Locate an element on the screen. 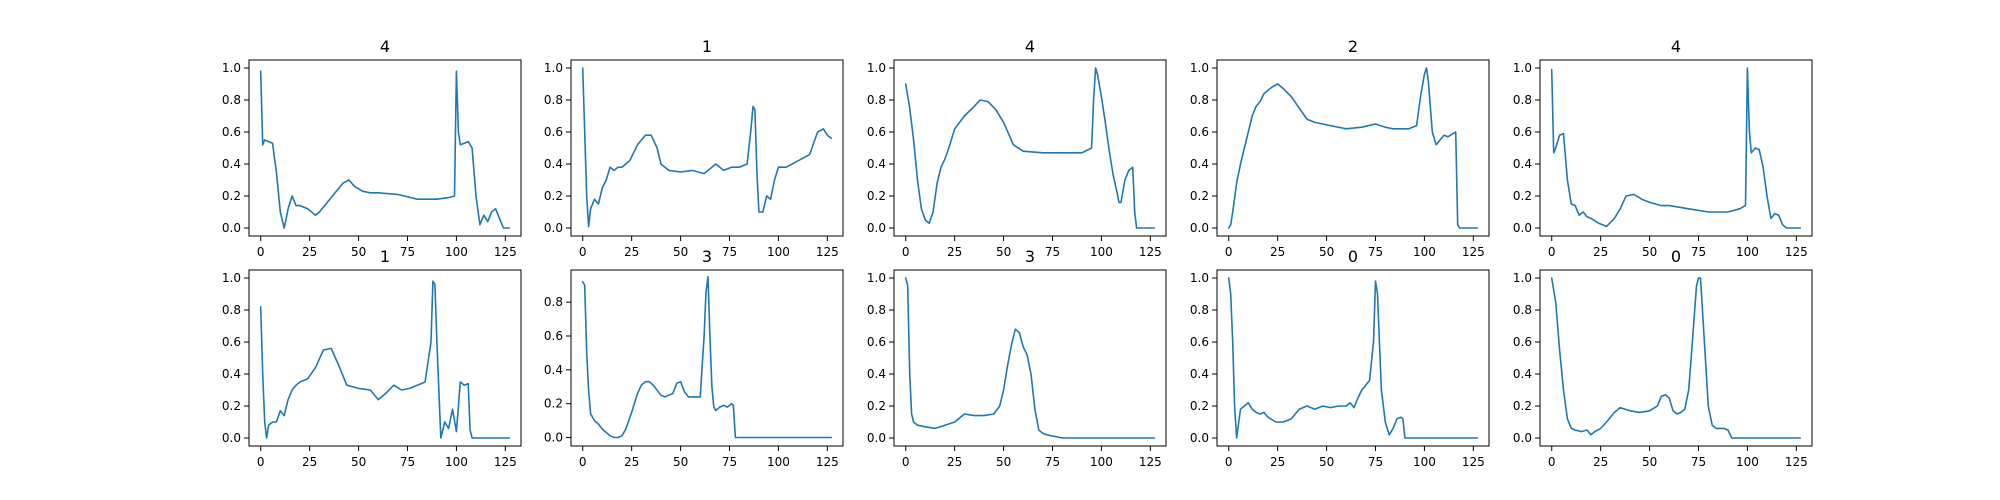 This screenshot has height=500, width=2000. subplot-5: 4 0 25 50 75 100 125 0.0 0.2 0.4 0.6 0.8 1.0 is located at coordinates (1663, 148).